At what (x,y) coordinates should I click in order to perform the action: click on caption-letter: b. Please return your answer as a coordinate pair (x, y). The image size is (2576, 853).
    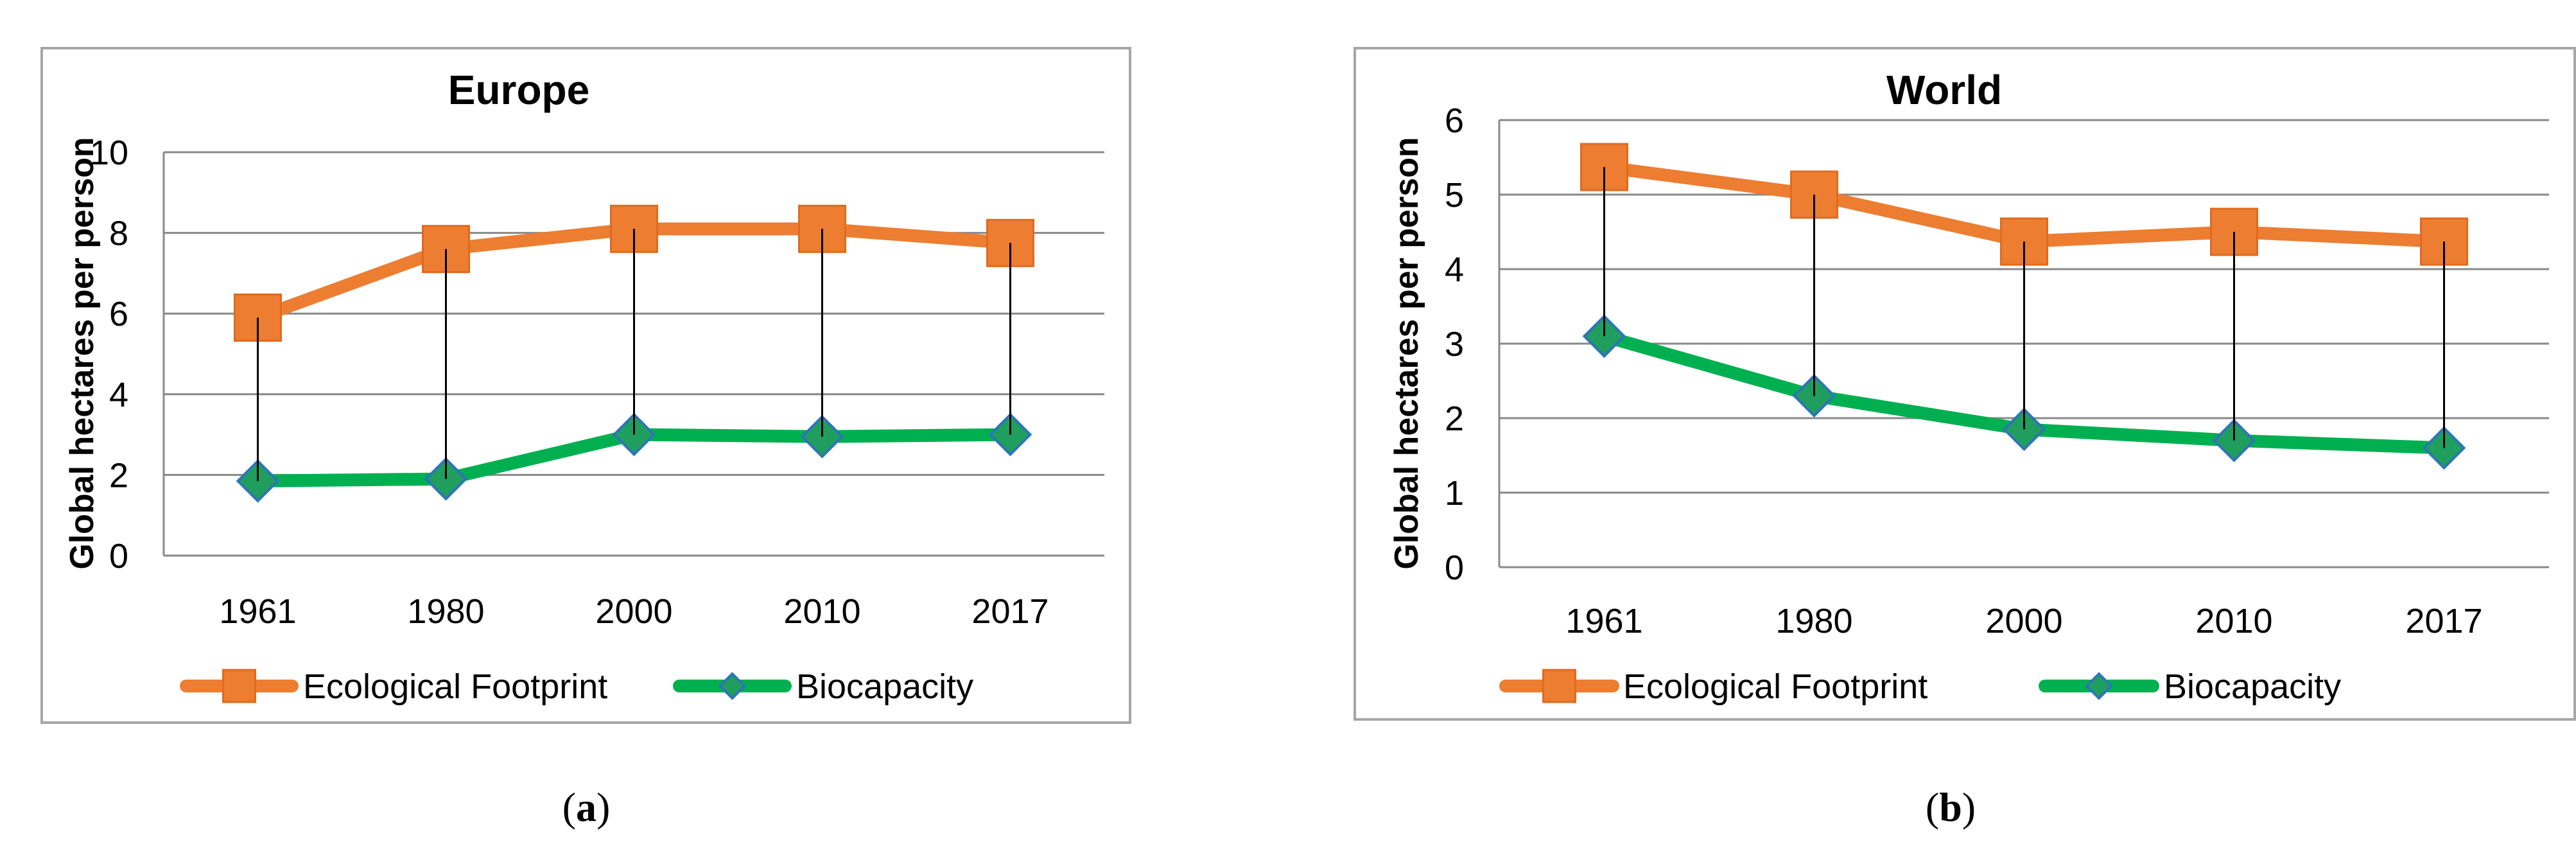
    Looking at the image, I should click on (1950, 807).